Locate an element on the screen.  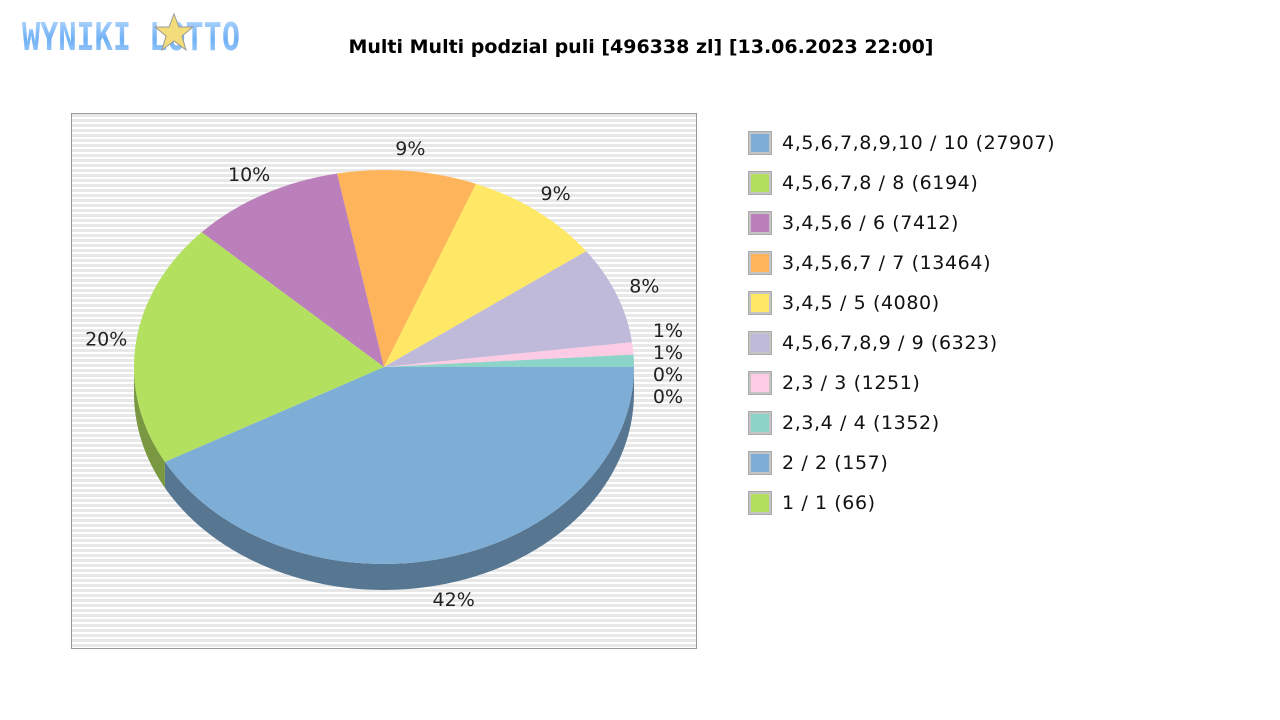
legend-item: 2 / 2 (157) is located at coordinates (901, 463).